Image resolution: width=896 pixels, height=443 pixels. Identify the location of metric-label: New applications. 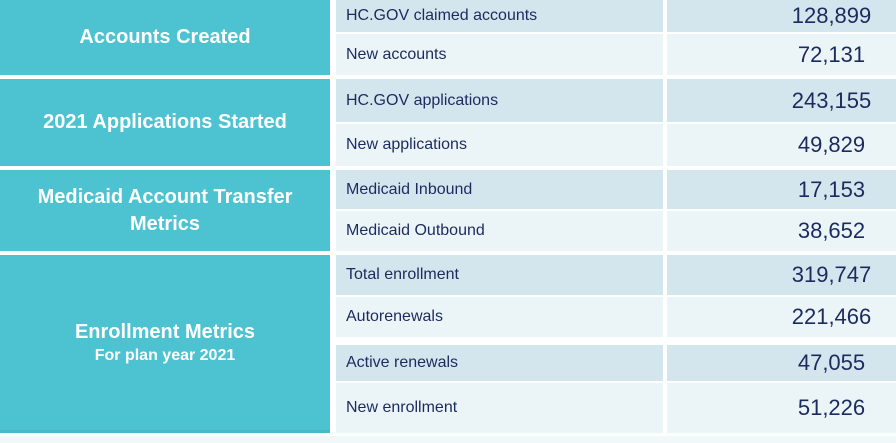
(406, 144).